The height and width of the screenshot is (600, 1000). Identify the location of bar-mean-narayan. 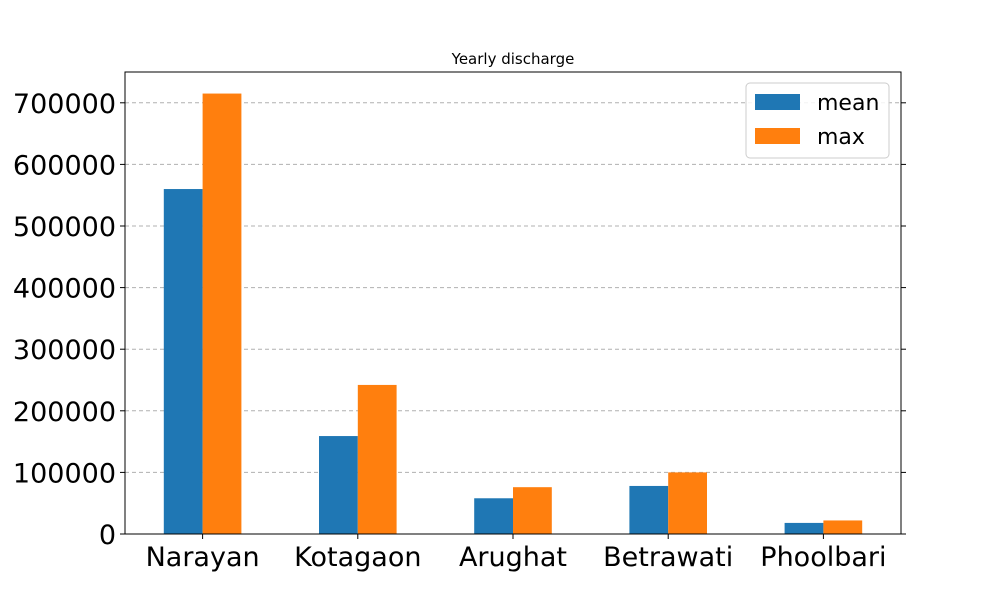
(183, 362).